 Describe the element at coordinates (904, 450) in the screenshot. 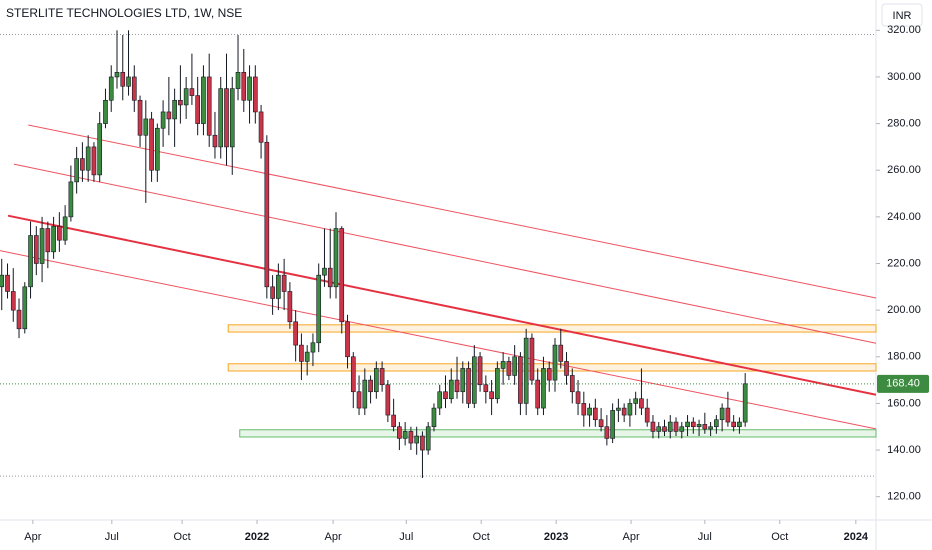

I see `y-tick-label: 140.00` at that location.